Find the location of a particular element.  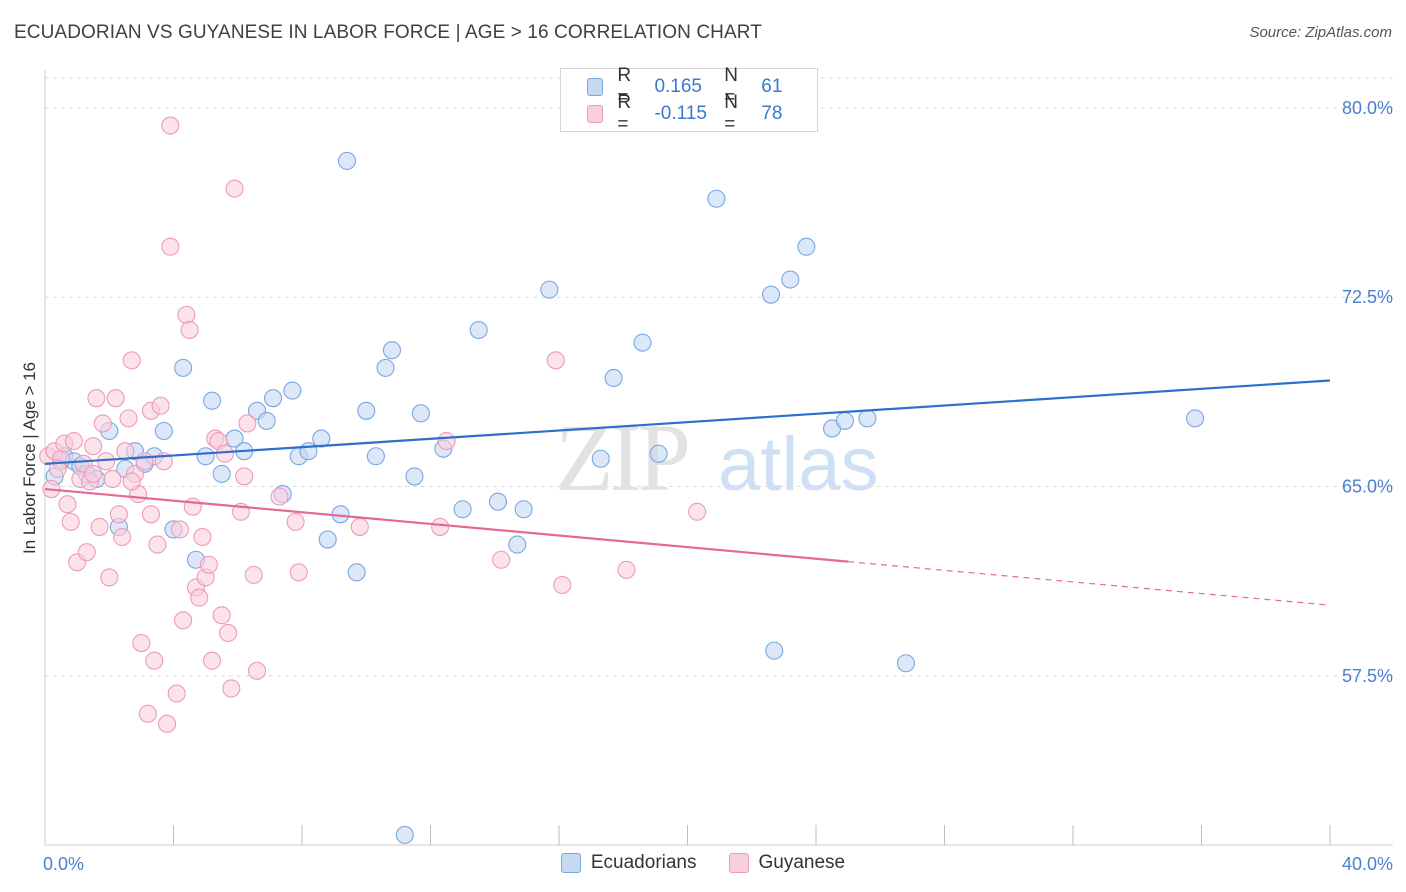

series-legend-ecuadorians: Ecuadorians is located at coordinates (628, 863).